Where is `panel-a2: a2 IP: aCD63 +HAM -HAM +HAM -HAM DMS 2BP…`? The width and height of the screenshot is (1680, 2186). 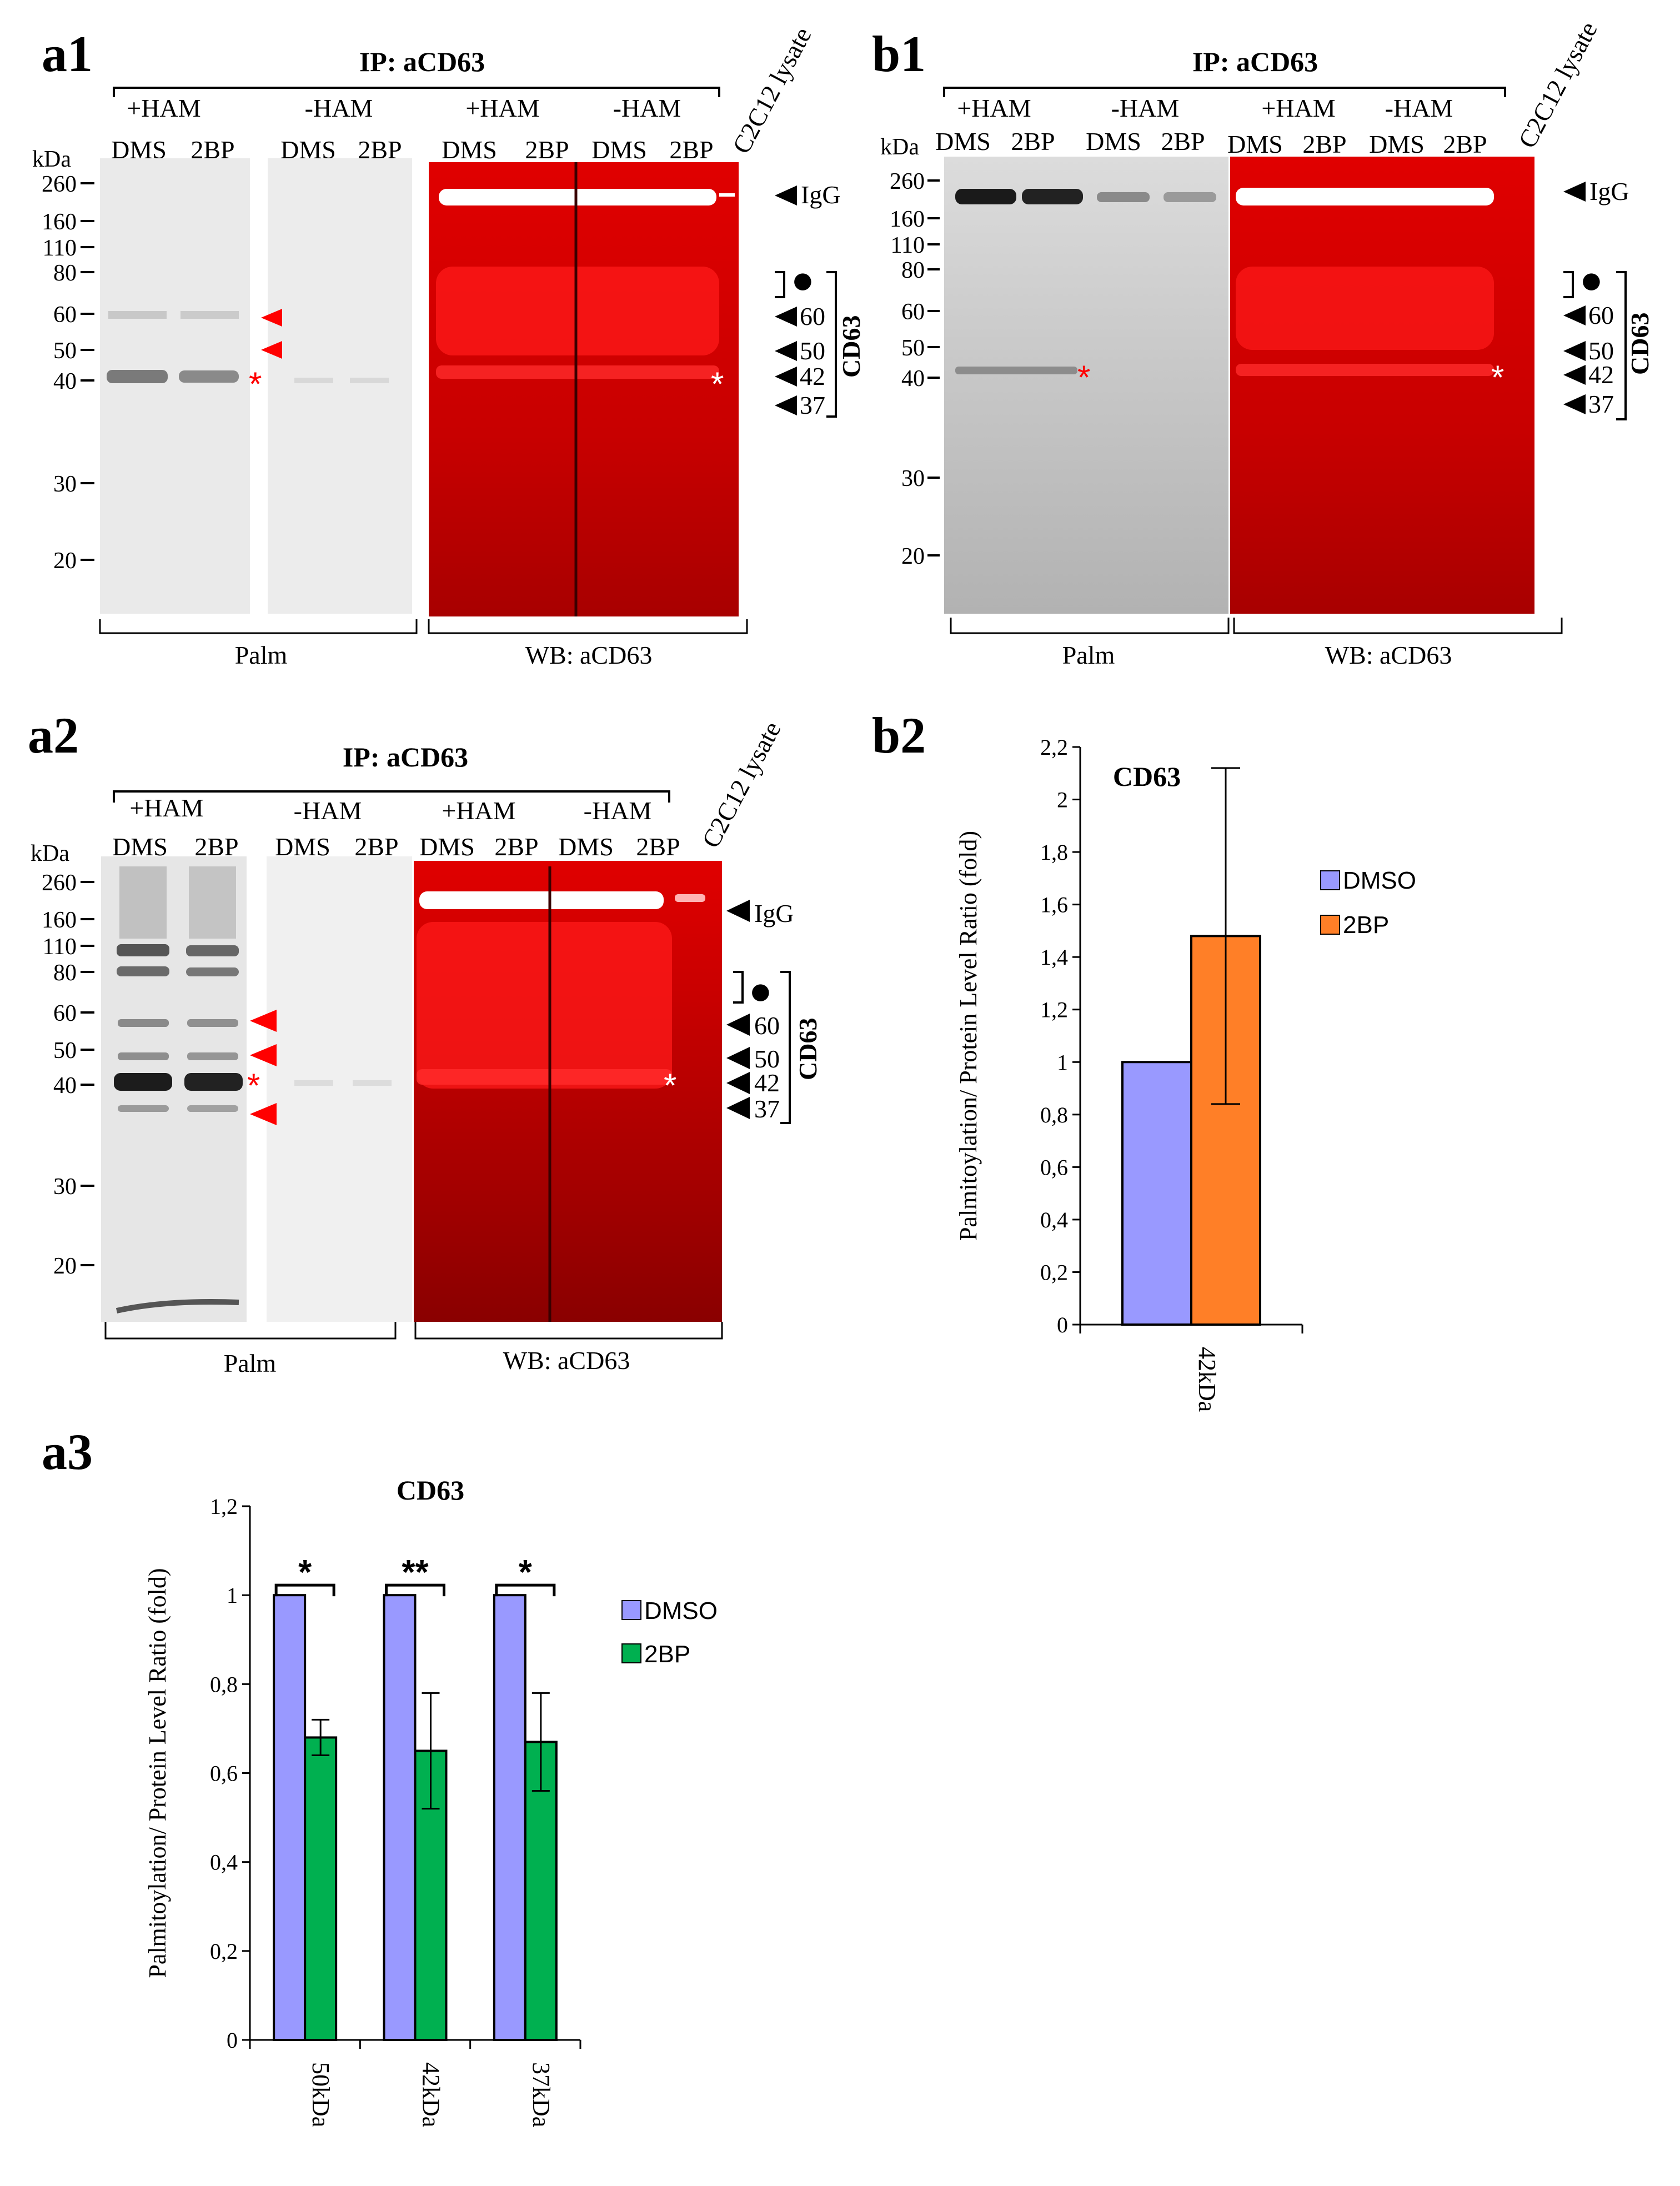
panel-a2: a2 IP: aCD63 +HAM -HAM +HAM -HAM DMS 2BP… is located at coordinates (425, 1042).